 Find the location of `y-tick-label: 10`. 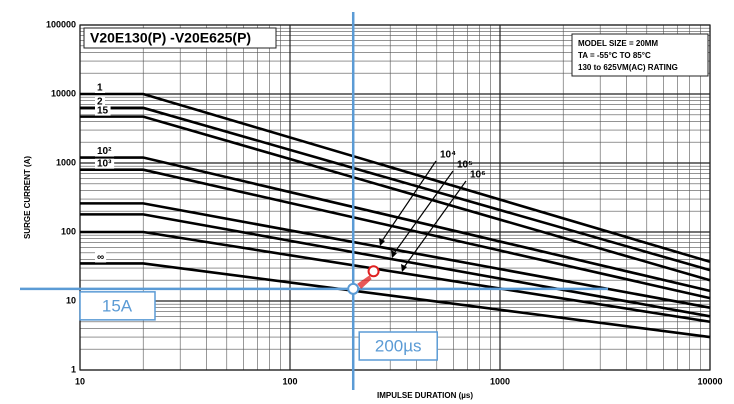

y-tick-label: 10 is located at coordinates (71, 300).